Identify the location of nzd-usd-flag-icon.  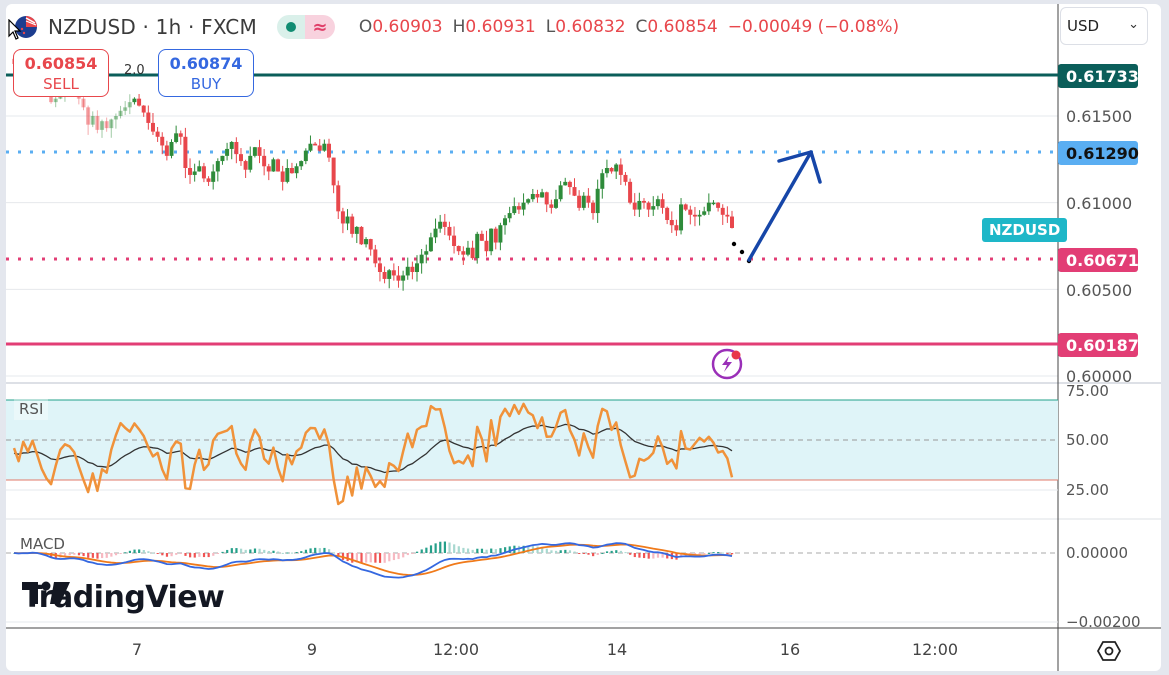
(23, 27).